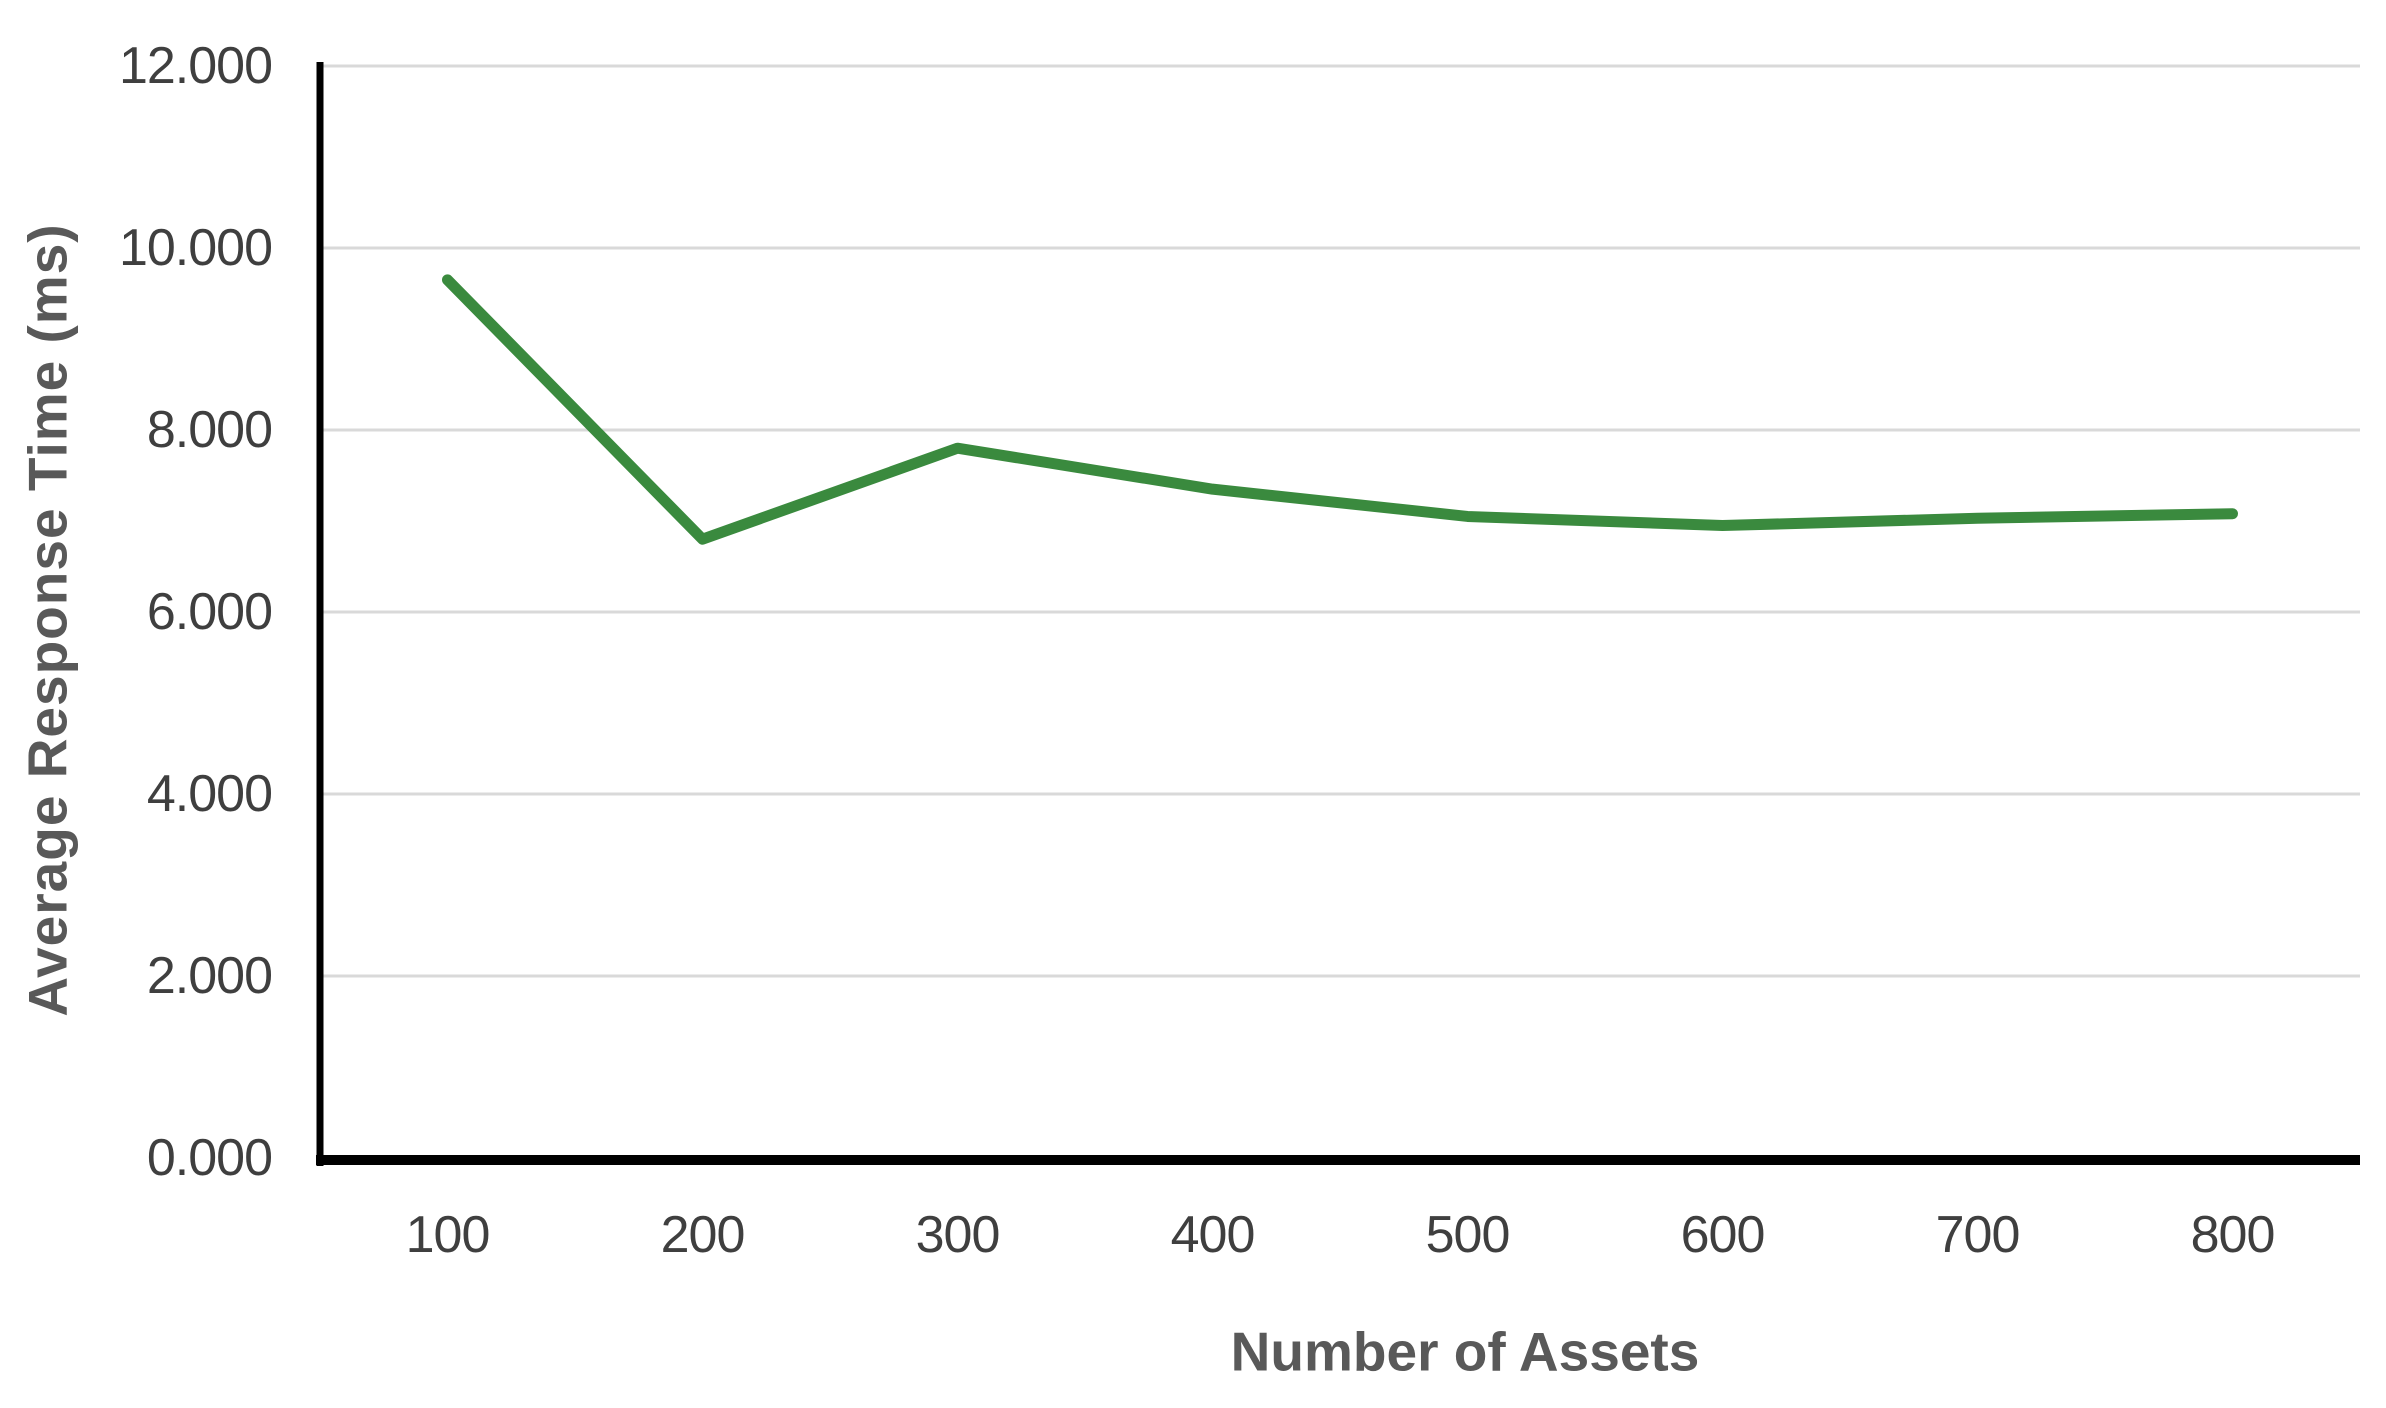  I want to click on x-tick-label: 600, so click(1723, 1235).